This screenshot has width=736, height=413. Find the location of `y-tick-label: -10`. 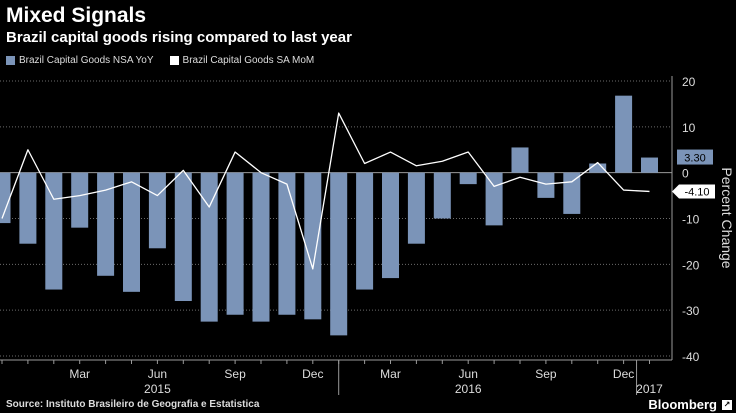

y-tick-label: -10 is located at coordinates (691, 220).